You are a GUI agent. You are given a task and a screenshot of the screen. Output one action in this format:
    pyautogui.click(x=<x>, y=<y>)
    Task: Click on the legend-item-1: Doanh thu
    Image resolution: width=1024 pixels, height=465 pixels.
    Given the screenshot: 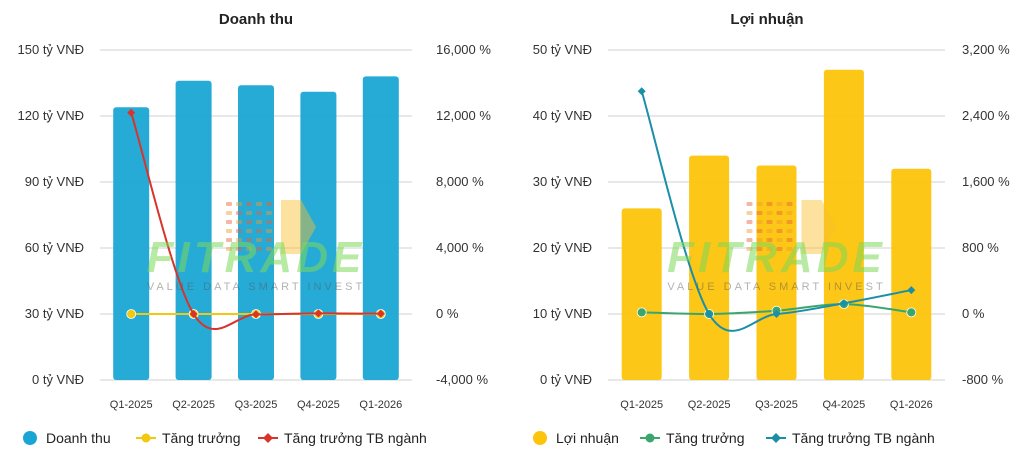 What is the action you would take?
    pyautogui.click(x=67, y=438)
    